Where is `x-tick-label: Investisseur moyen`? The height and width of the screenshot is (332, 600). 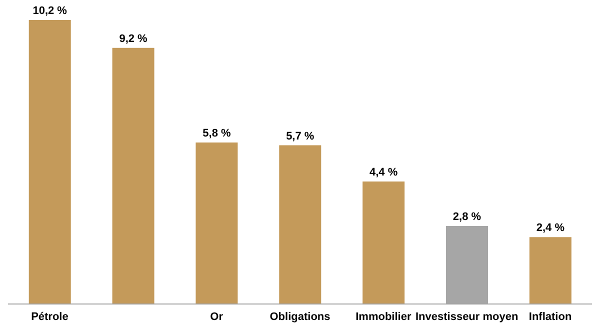 x-tick-label: Investisseur moyen is located at coordinates (467, 316).